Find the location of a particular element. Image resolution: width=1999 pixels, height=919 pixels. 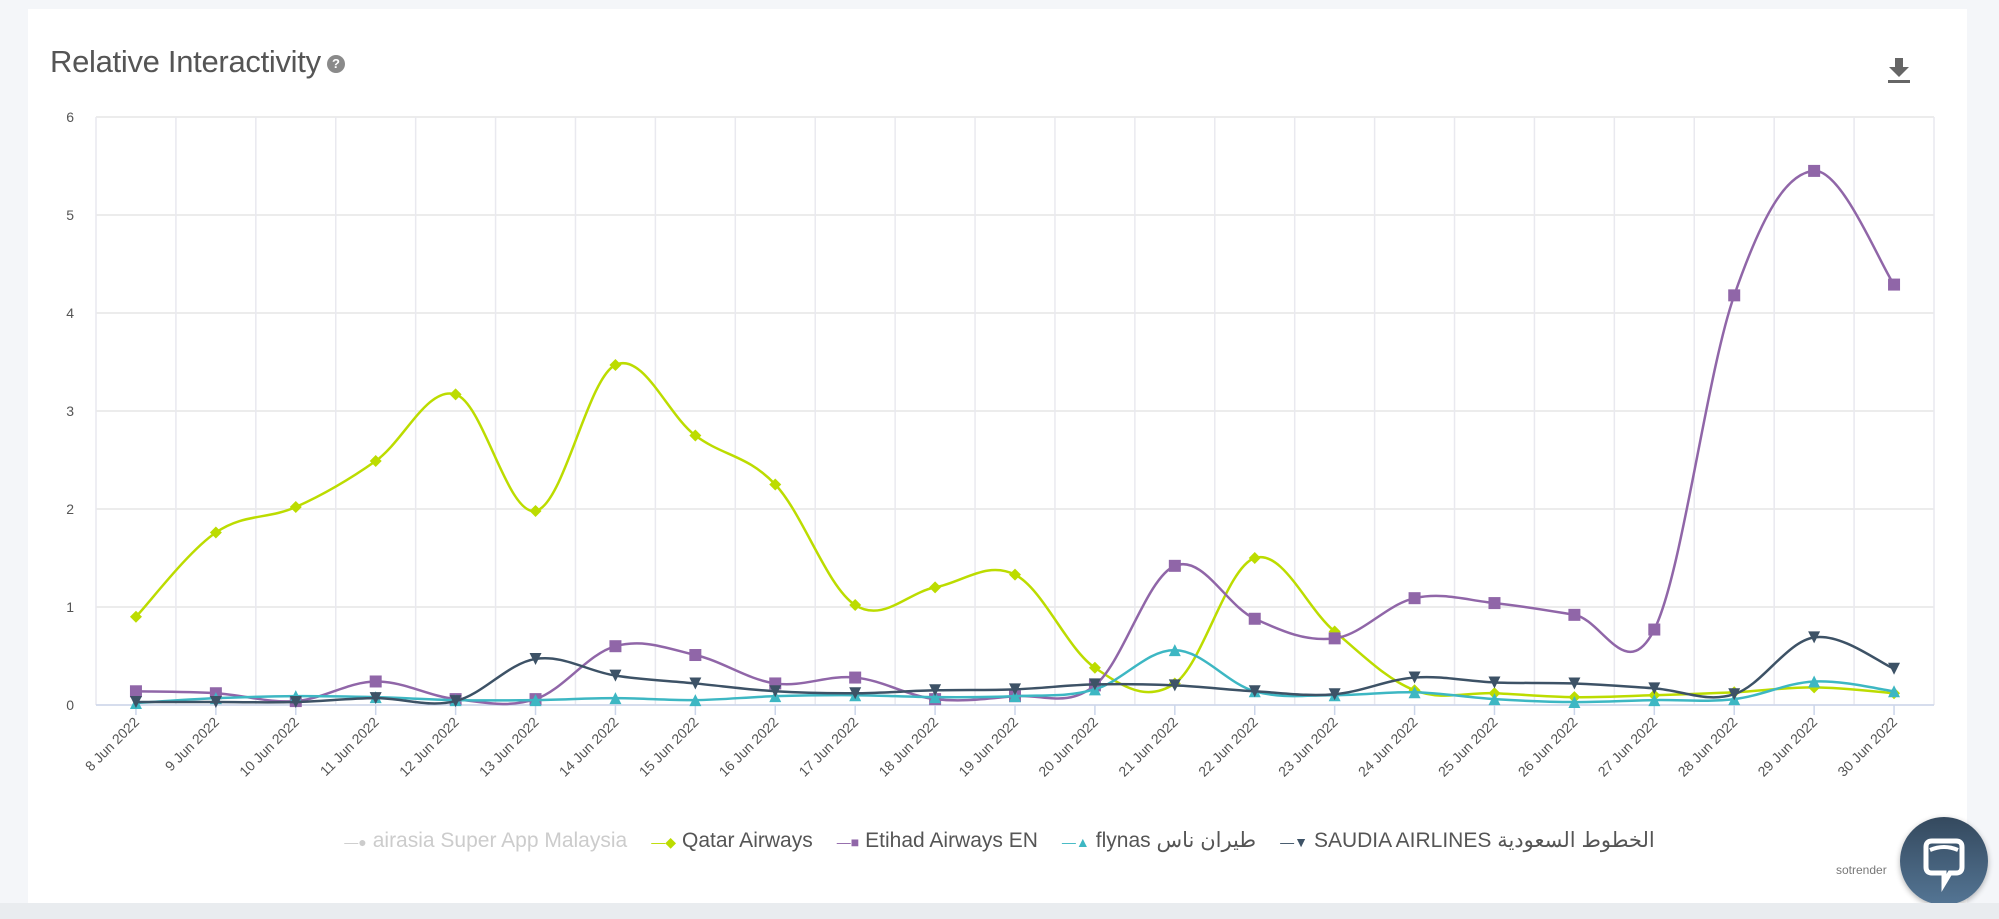

x-tick-label: 8 Jun 2022 is located at coordinates (112, 744).